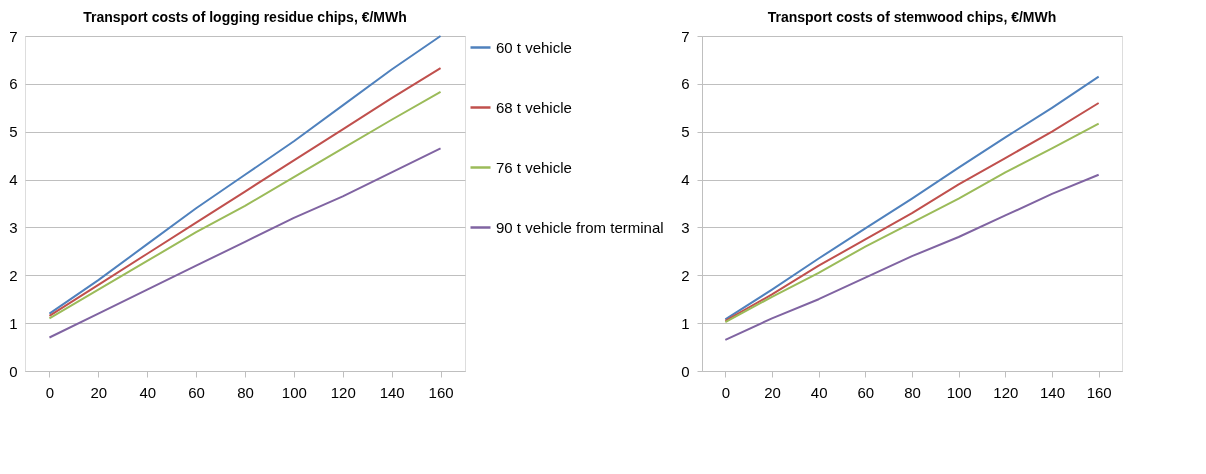 The height and width of the screenshot is (474, 1206). Describe the element at coordinates (534, 107) in the screenshot. I see `legend-label: 68 t vehicle` at that location.